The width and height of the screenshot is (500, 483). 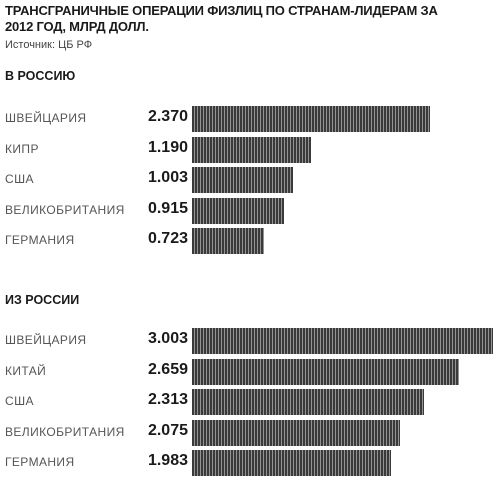 I want to click on source-note: Источник: ЦБ РФ, so click(x=49, y=45).